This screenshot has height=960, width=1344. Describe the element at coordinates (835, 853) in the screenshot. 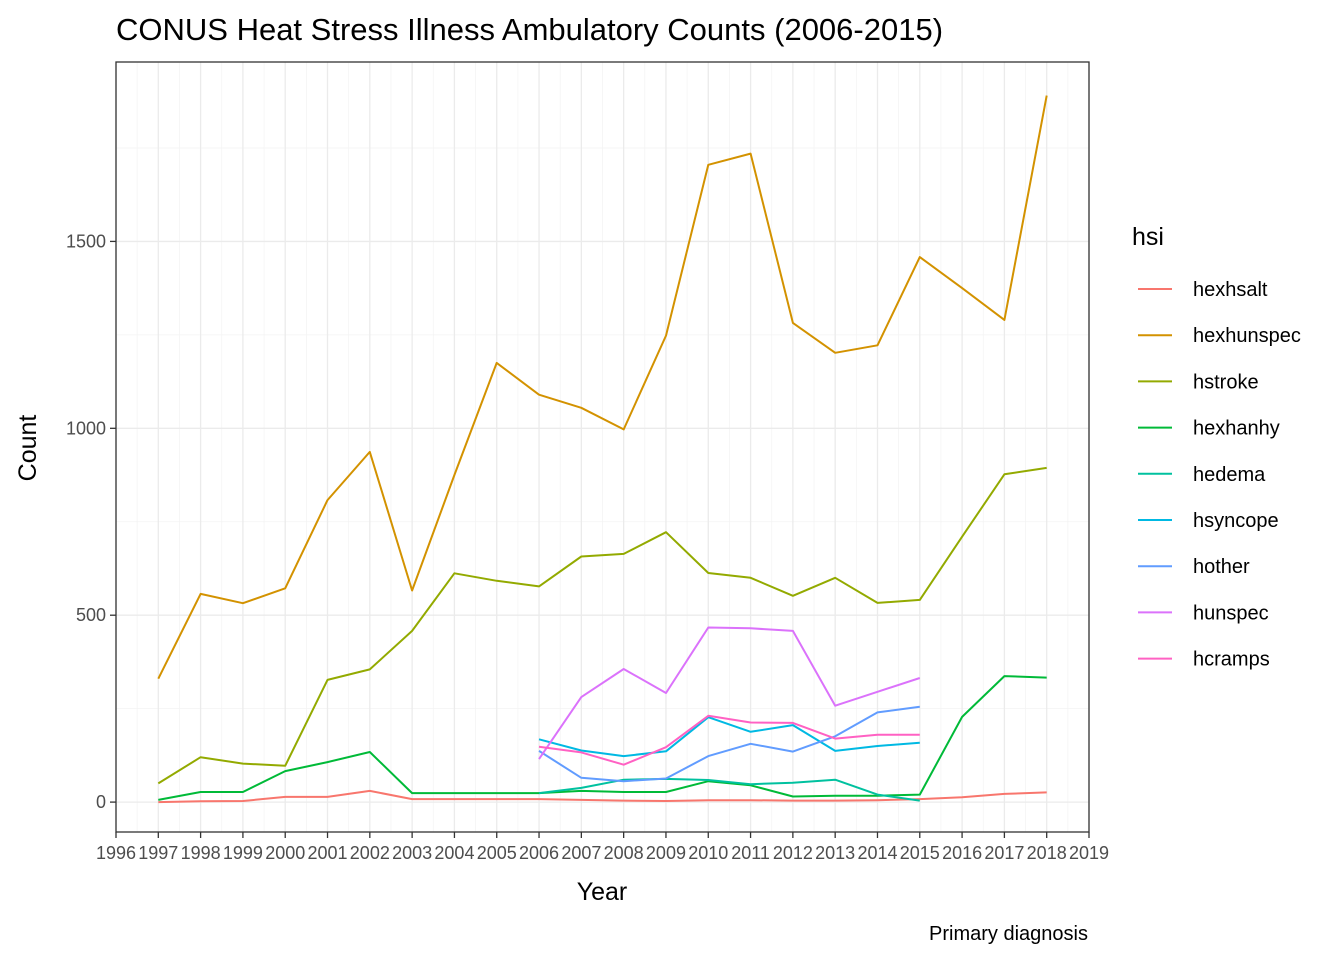

I see `x-tick-label: 2013` at that location.